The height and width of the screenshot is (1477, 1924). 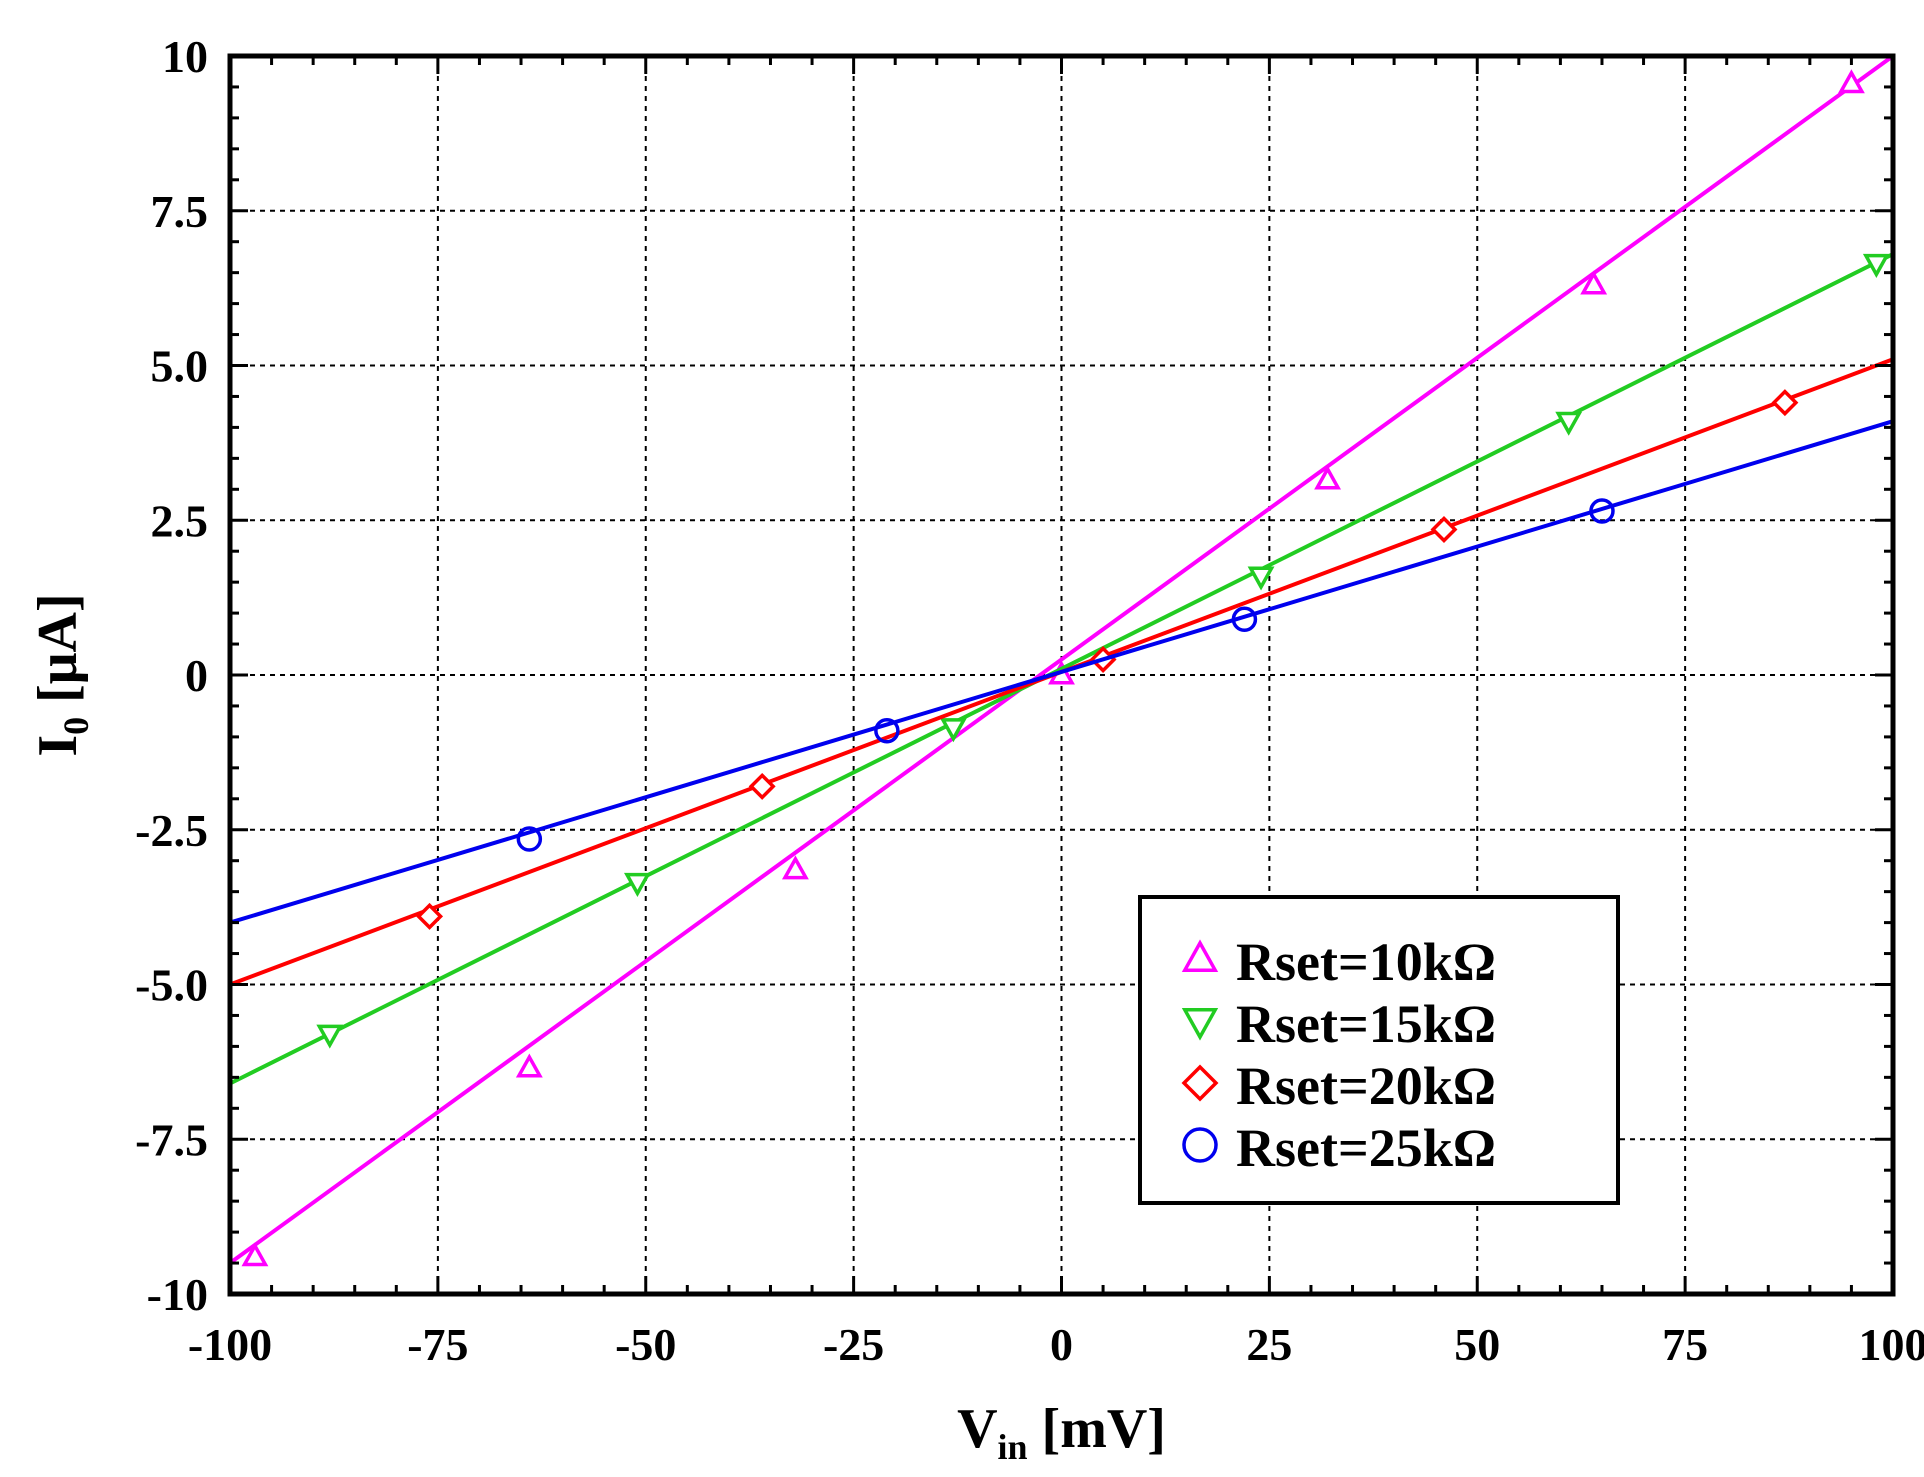 I want to click on x-axis-title: Vin [mV], so click(x=1061, y=1432).